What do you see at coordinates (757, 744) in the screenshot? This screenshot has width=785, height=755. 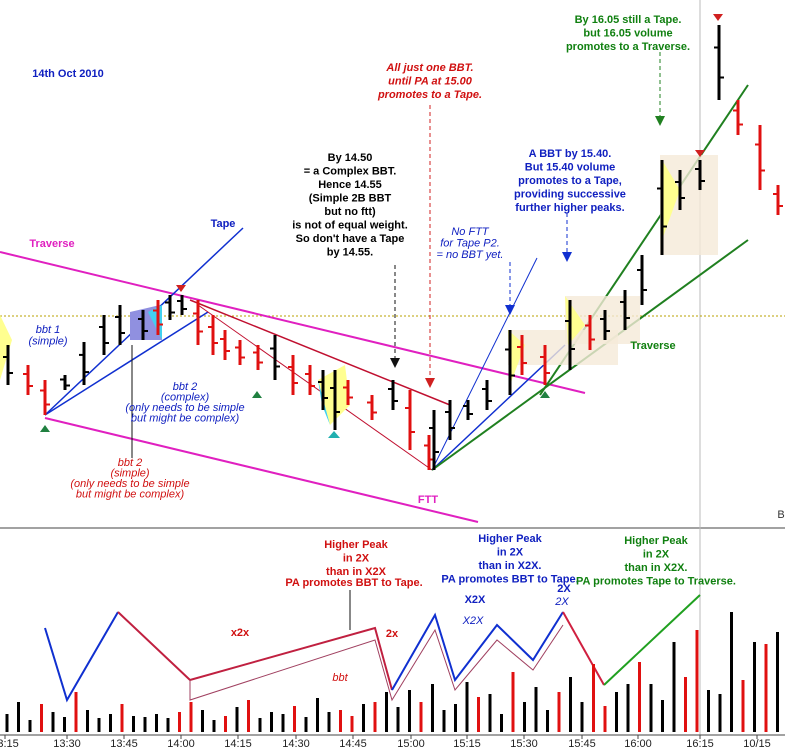 I see `time-label: 10/15` at bounding box center [757, 744].